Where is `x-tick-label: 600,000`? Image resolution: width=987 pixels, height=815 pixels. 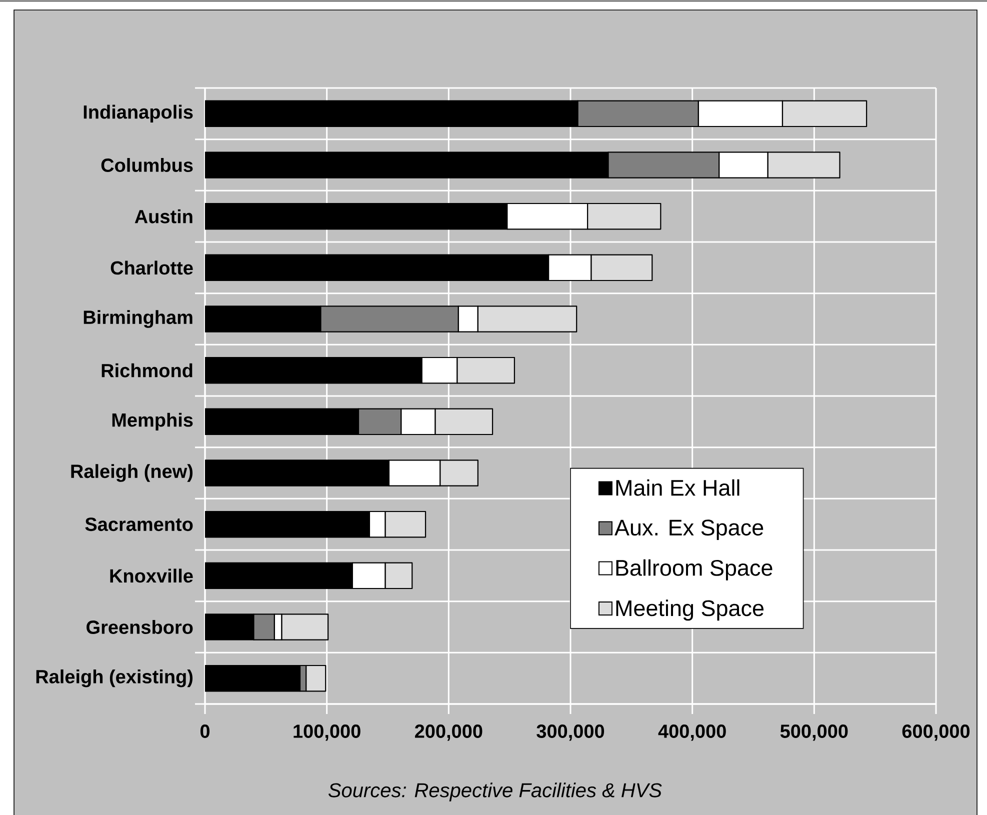 x-tick-label: 600,000 is located at coordinates (936, 732).